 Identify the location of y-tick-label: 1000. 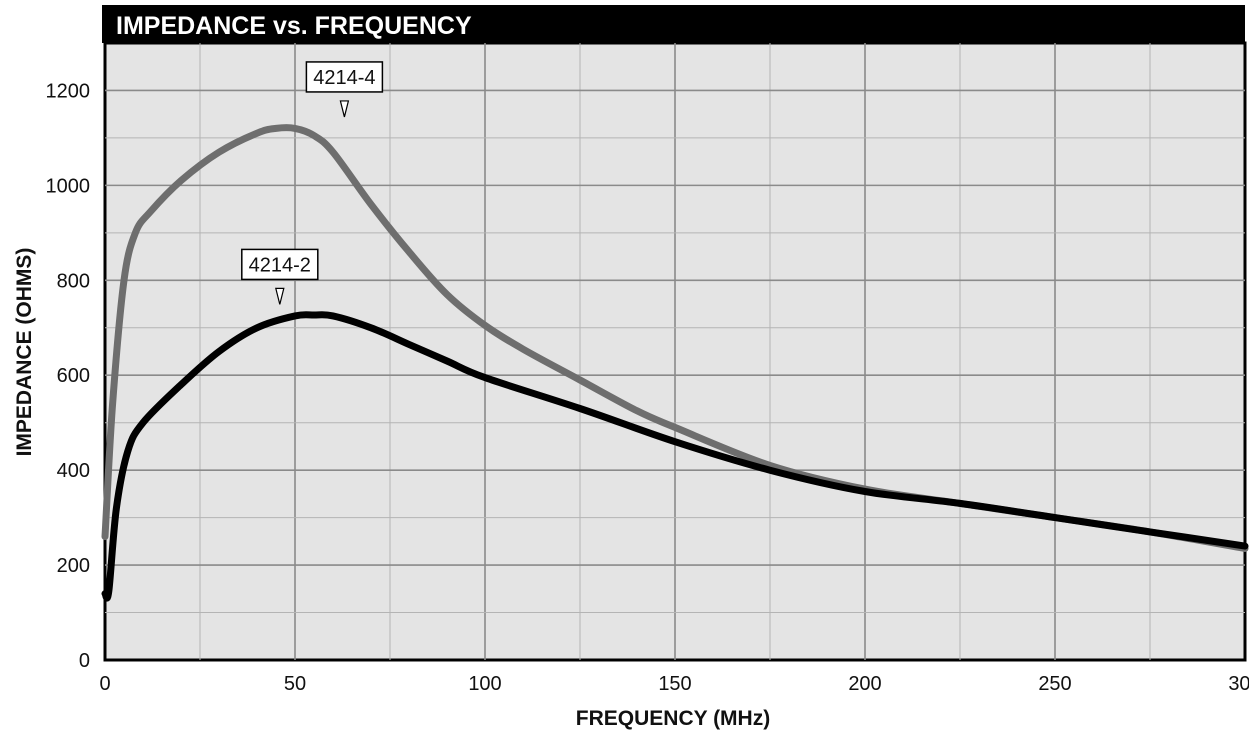
(68, 186).